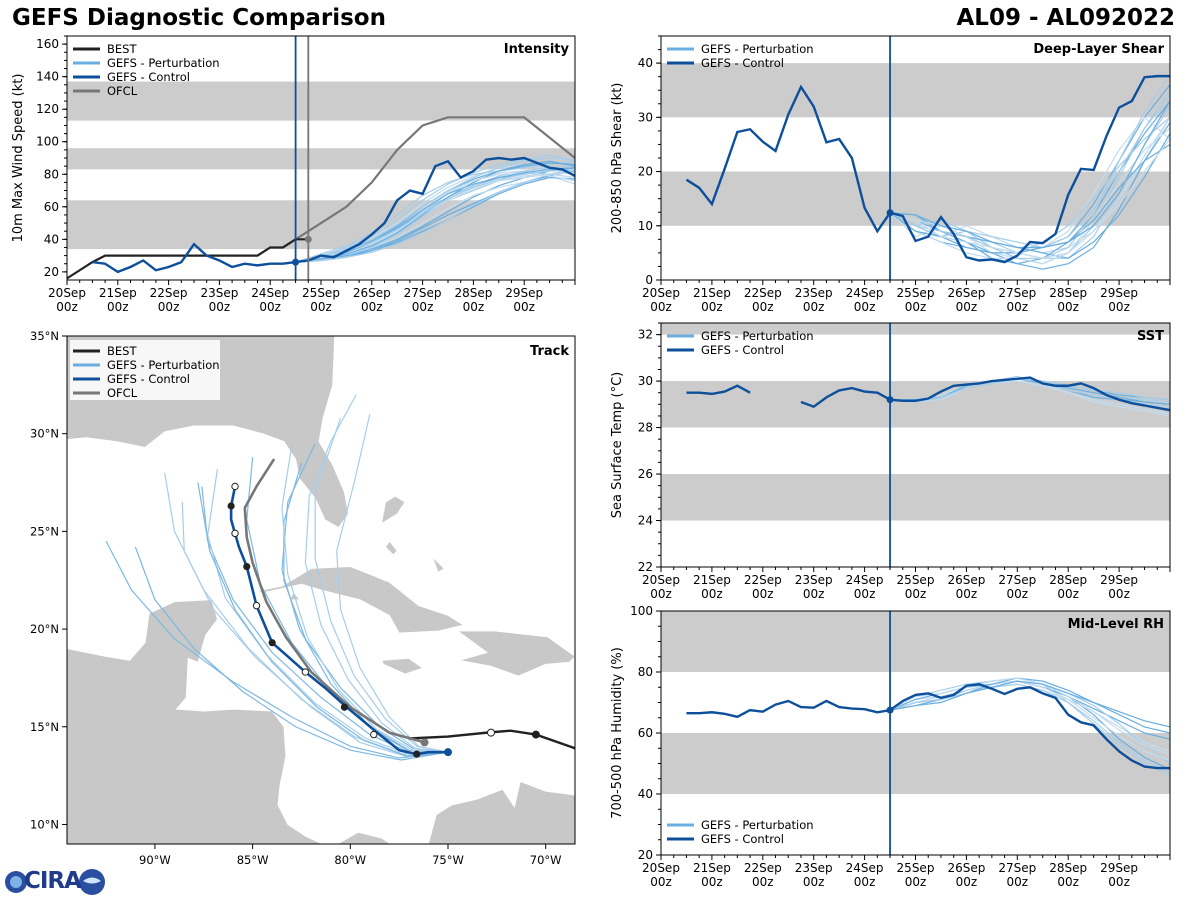  I want to click on y-tick-label: 160, so click(47, 44).